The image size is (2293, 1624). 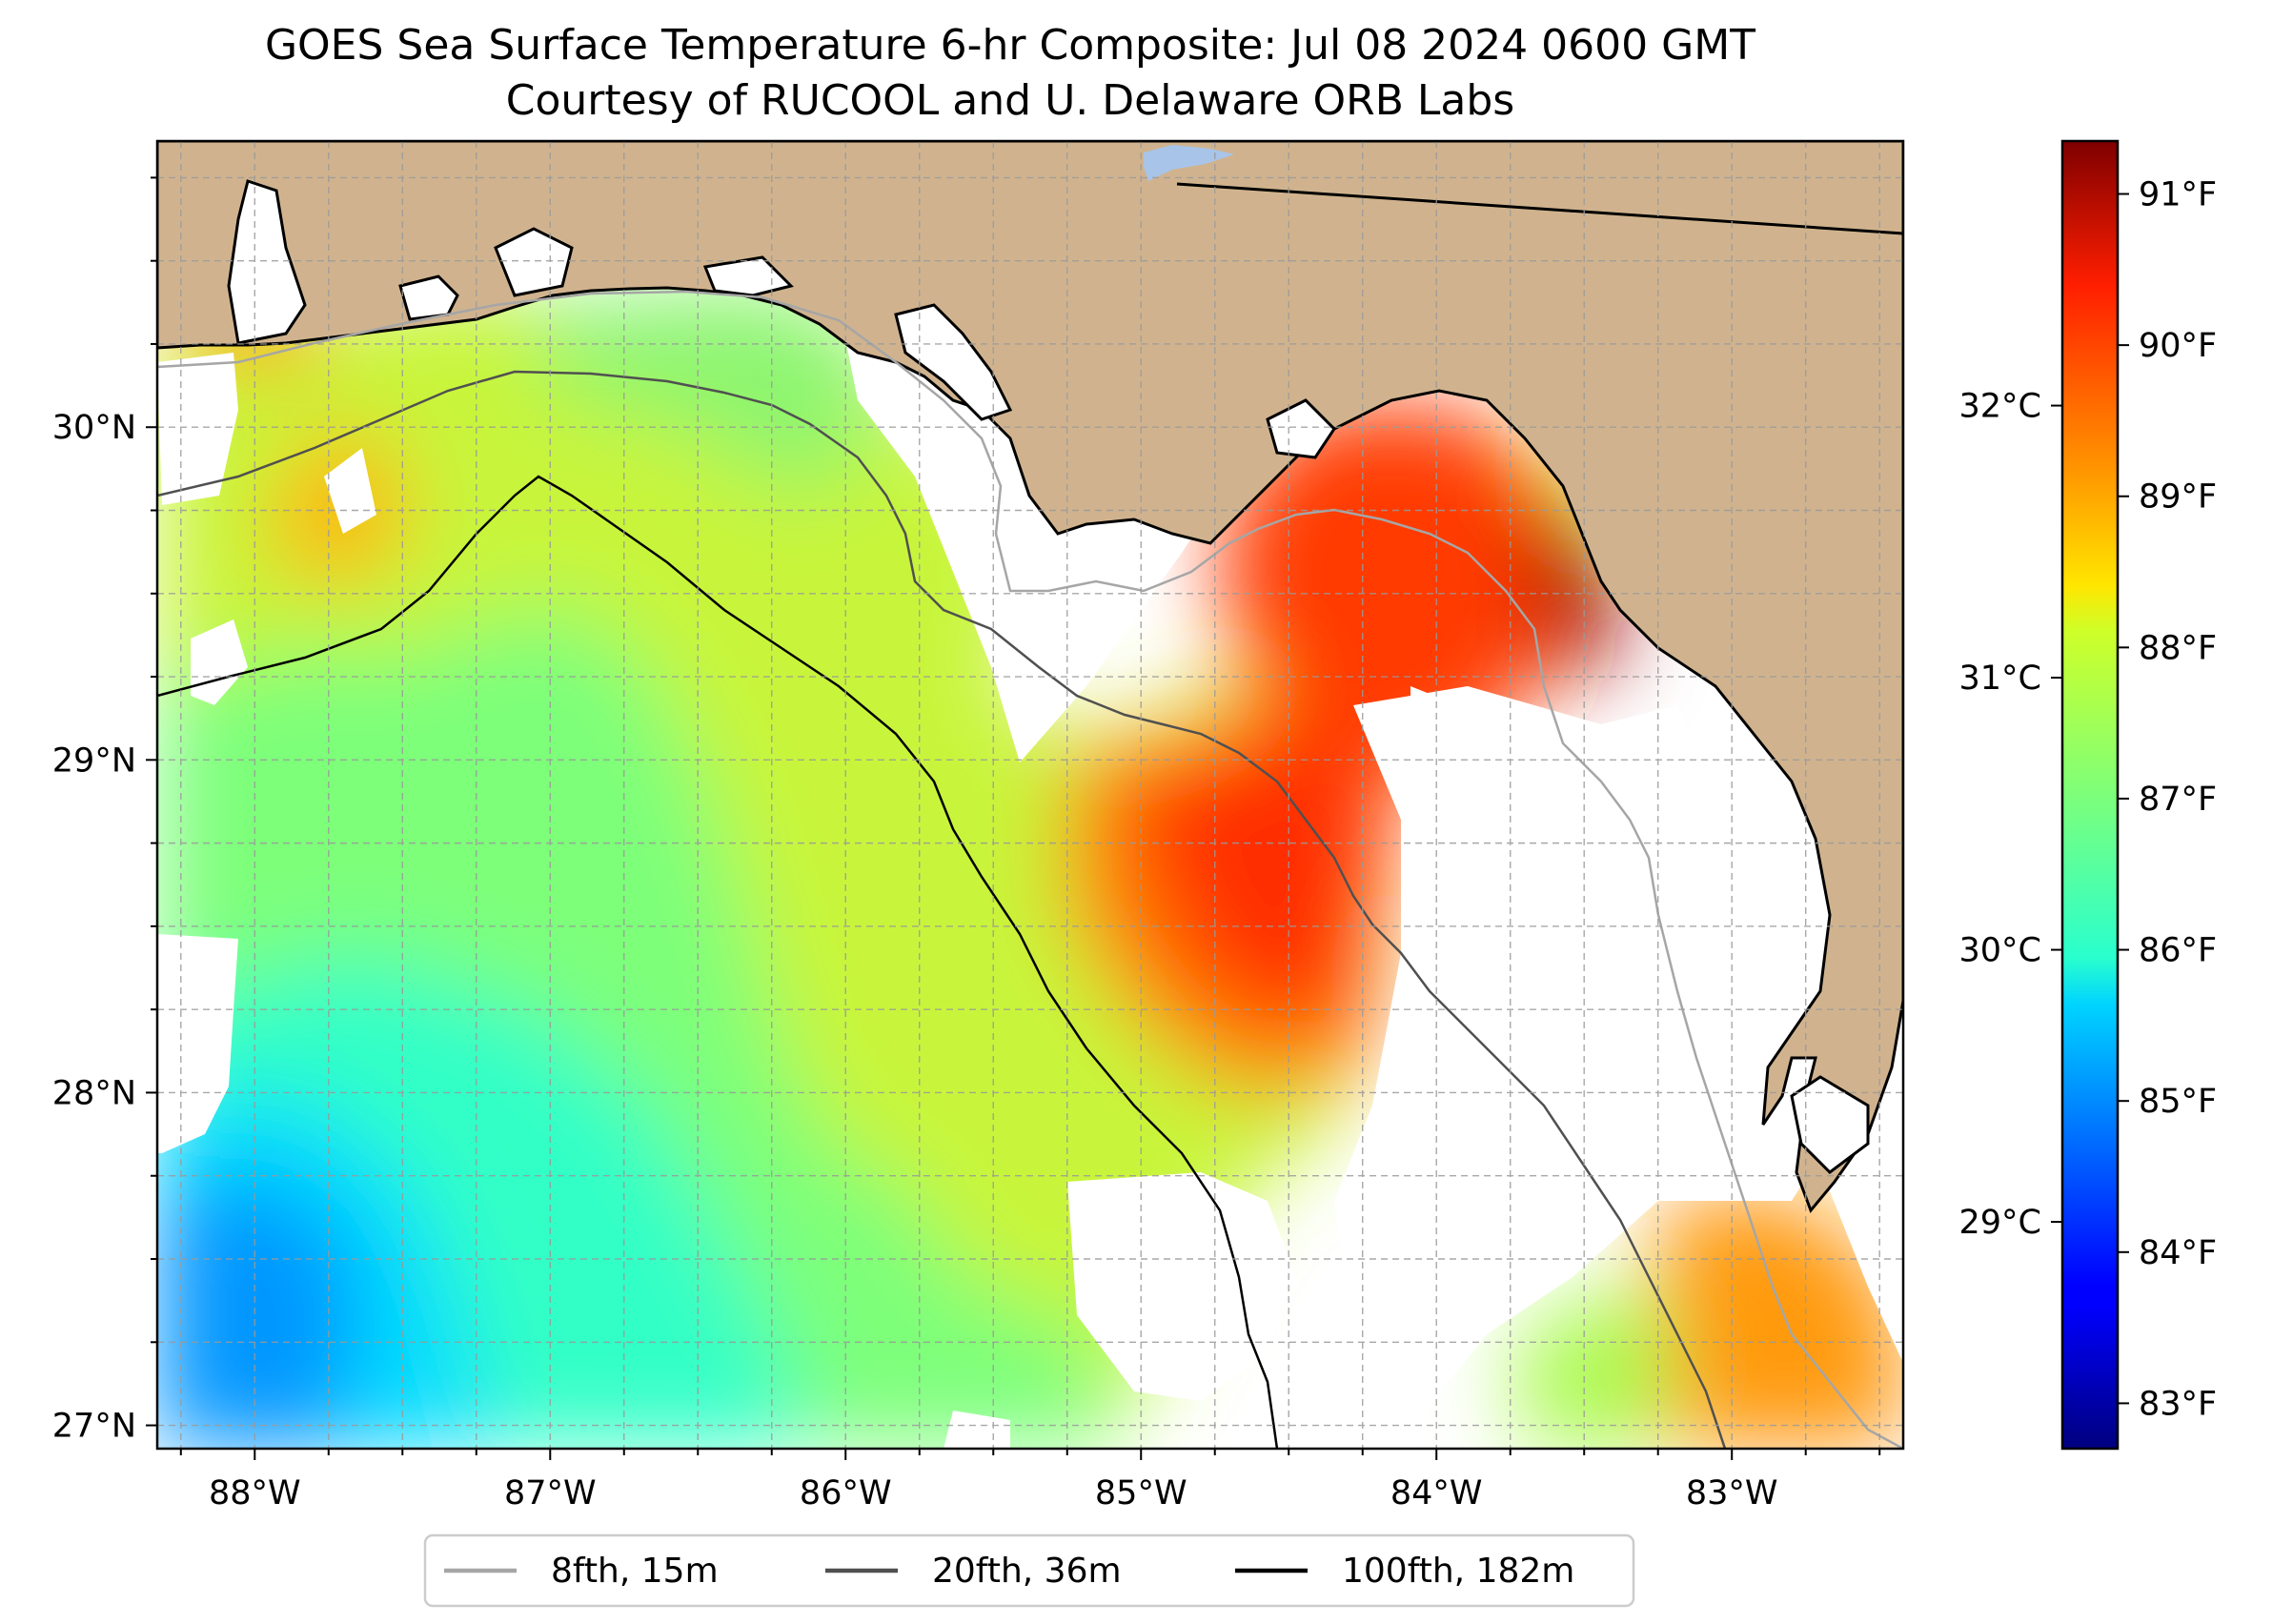 What do you see at coordinates (1189, 163) in the screenshot?
I see `lake` at bounding box center [1189, 163].